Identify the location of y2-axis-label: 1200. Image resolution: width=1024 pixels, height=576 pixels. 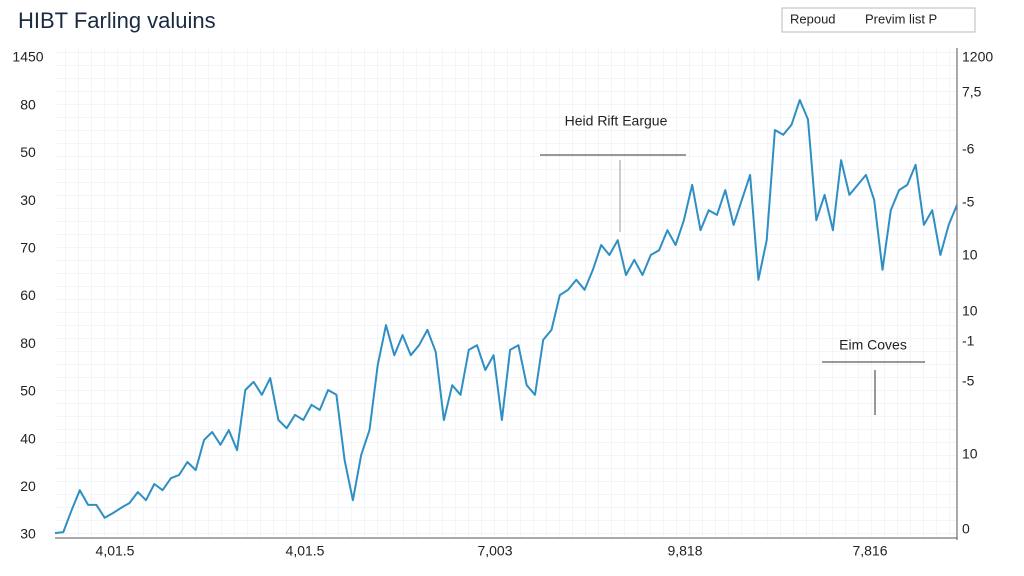
(977, 57).